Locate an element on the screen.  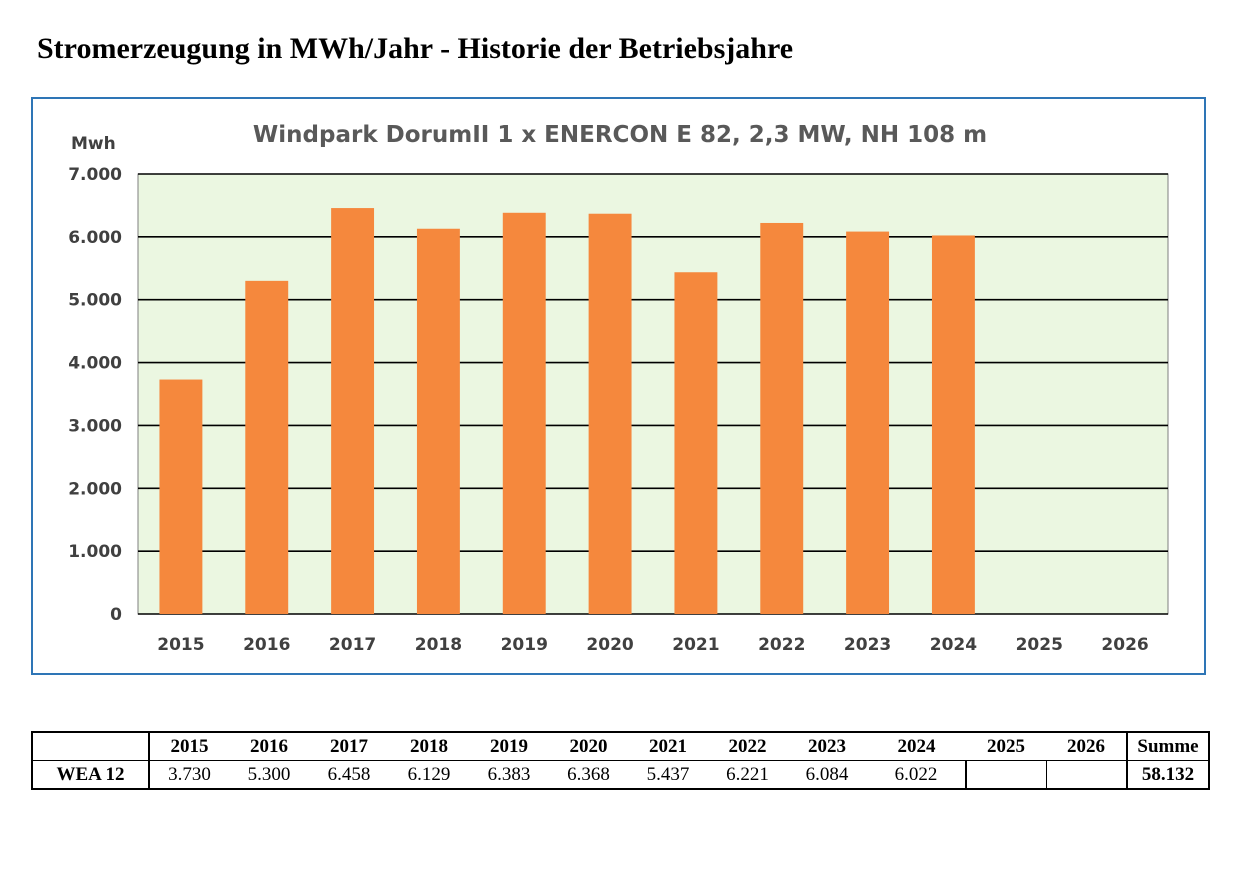
table-cell: 6.458 is located at coordinates (349, 775).